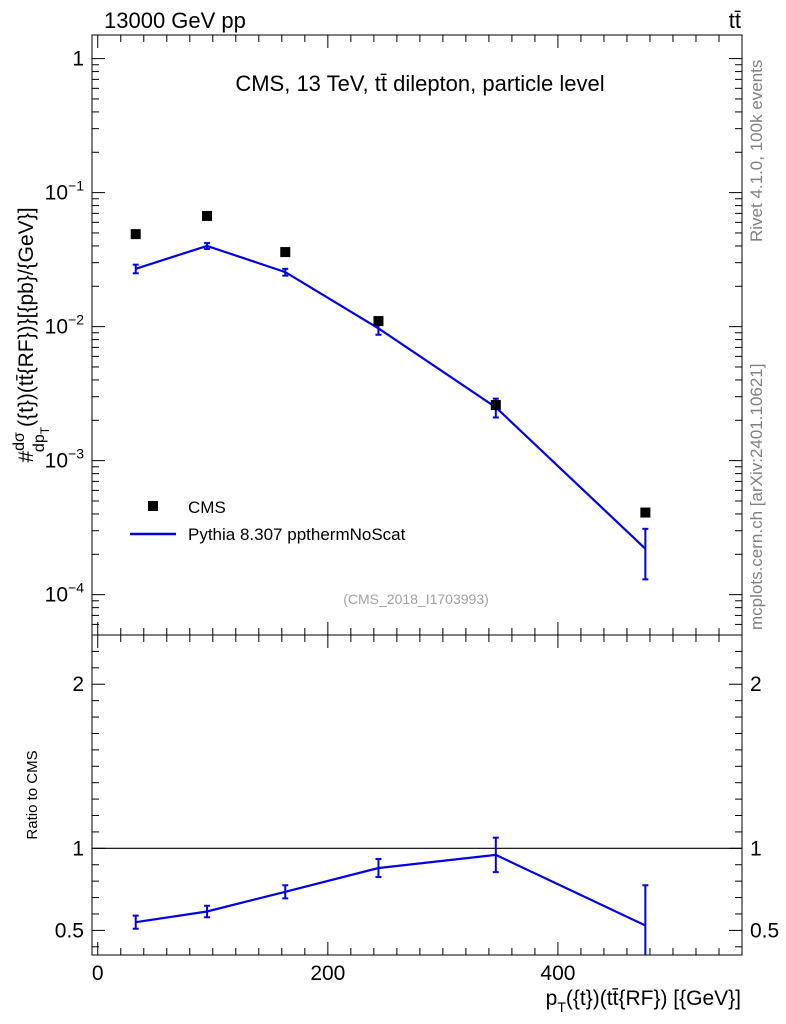  I want to click on legend-marker-cms, so click(153, 506).